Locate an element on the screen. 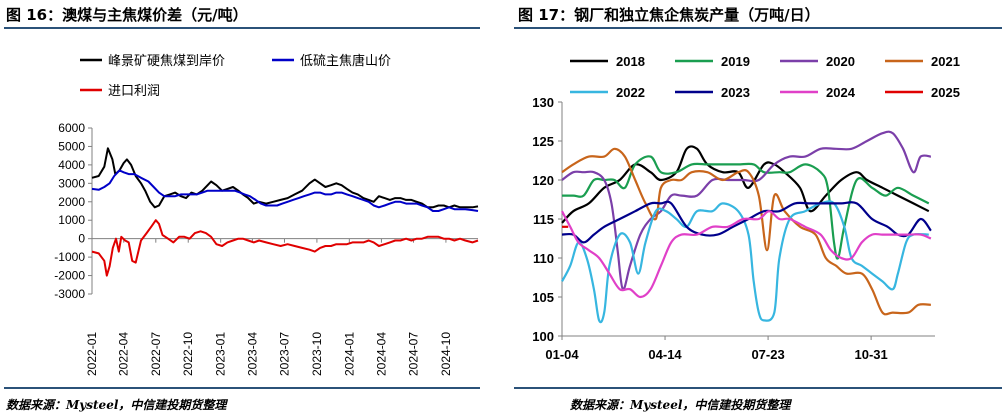  y-tick-label: 115 is located at coordinates (543, 219).